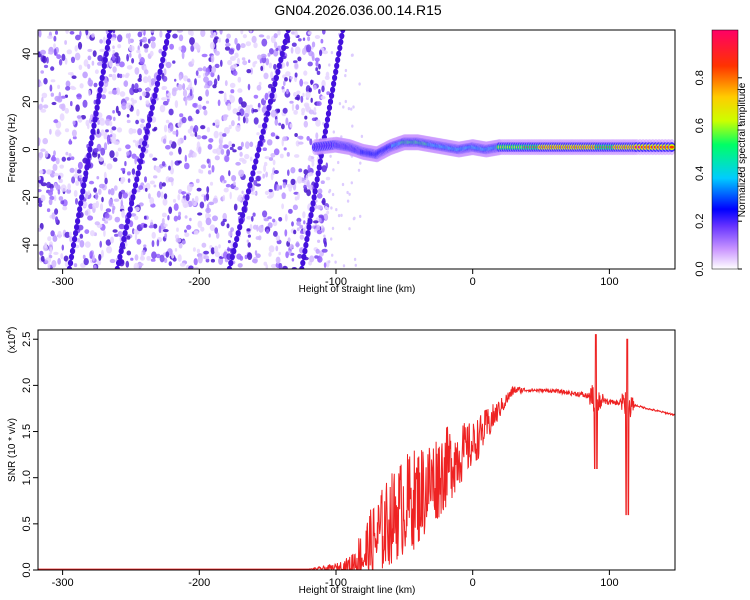  Describe the element at coordinates (336, 282) in the screenshot. I see `x-tick-label: -100` at that location.